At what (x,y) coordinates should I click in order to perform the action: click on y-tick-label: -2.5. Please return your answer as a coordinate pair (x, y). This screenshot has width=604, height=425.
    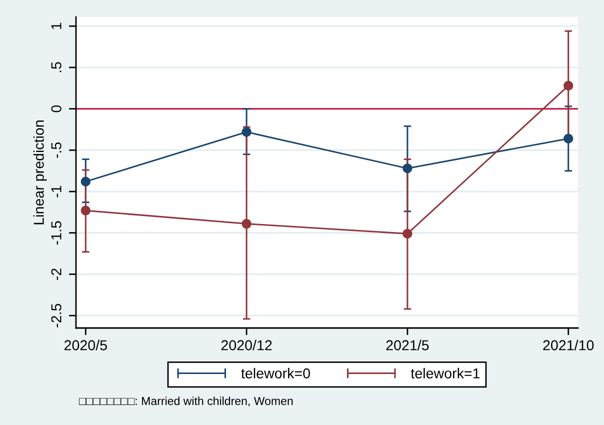
    Looking at the image, I should click on (56, 316).